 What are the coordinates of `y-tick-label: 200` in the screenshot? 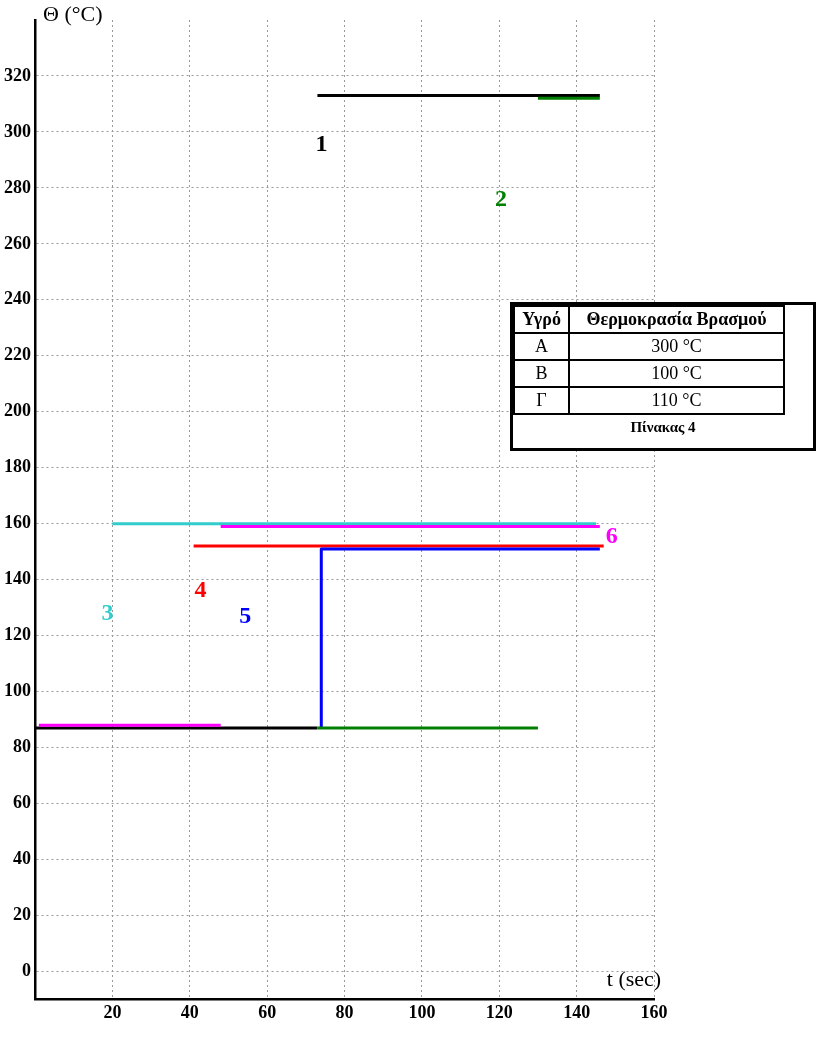 It's located at (17, 410).